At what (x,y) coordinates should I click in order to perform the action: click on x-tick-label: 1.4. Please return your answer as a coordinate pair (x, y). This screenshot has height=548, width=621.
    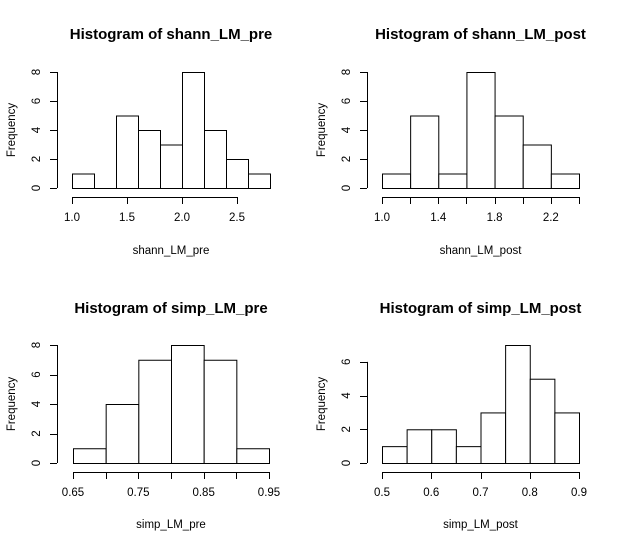
    Looking at the image, I should click on (438, 218).